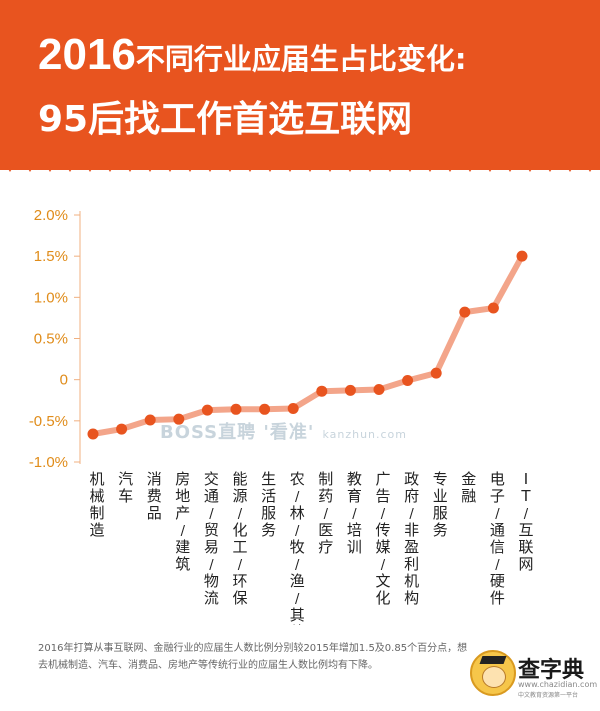  What do you see at coordinates (300, 161) in the screenshot?
I see `banner-zigzag-edge` at bounding box center [300, 161].